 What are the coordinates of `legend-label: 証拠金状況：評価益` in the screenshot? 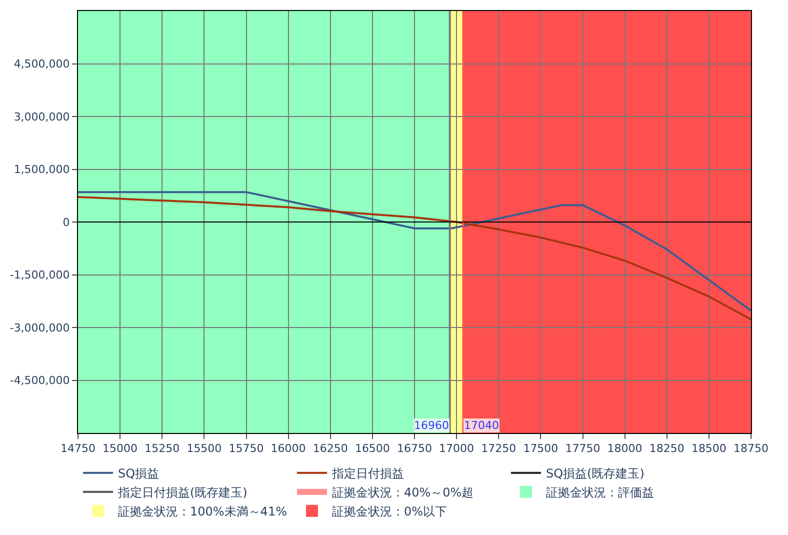 It's located at (600, 493).